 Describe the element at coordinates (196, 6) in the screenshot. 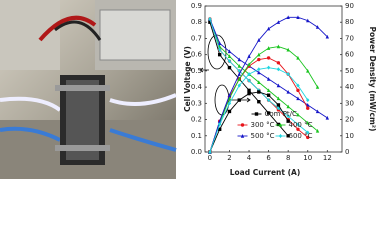

I see `y-tick-label: 0.9` at that location.